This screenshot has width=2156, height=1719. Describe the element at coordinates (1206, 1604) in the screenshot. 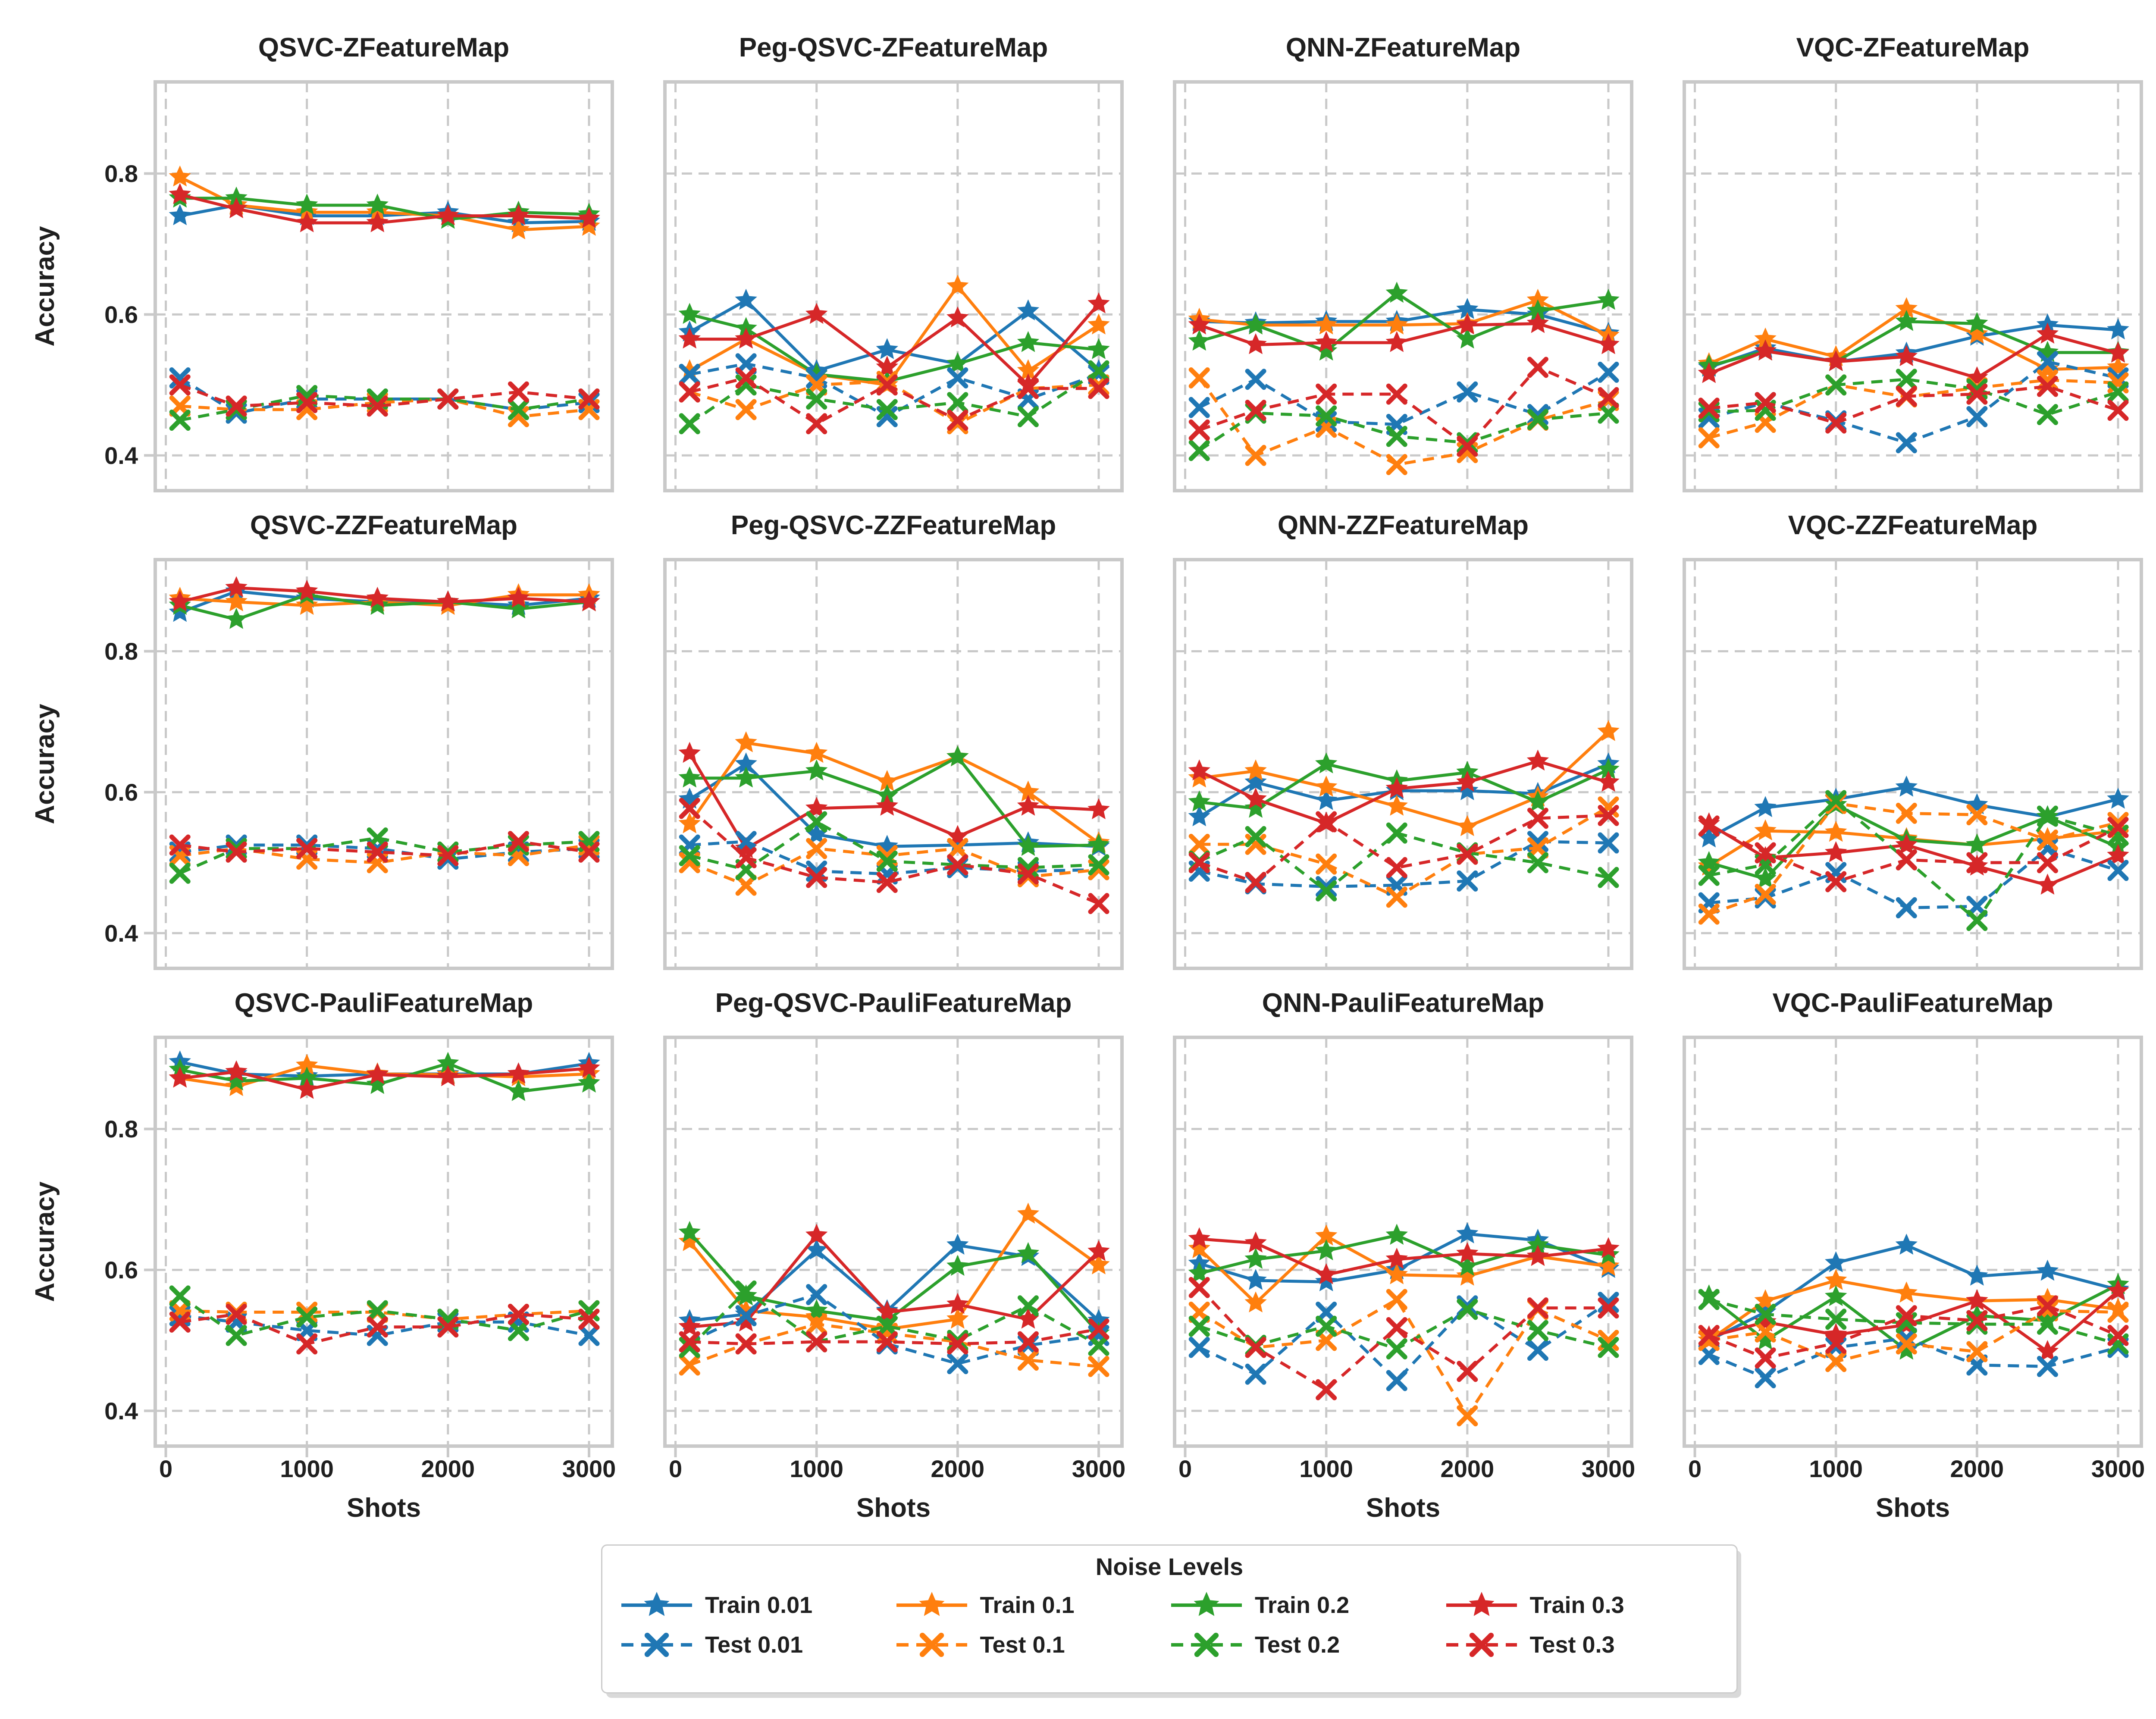

I see `star-line-icon` at that location.